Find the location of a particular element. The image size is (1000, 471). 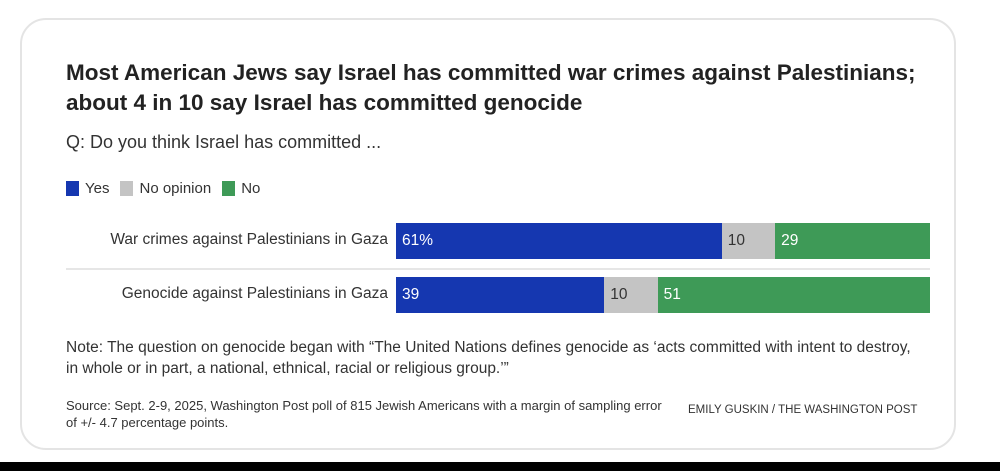

bar-segment-yes: 39 is located at coordinates (500, 295).